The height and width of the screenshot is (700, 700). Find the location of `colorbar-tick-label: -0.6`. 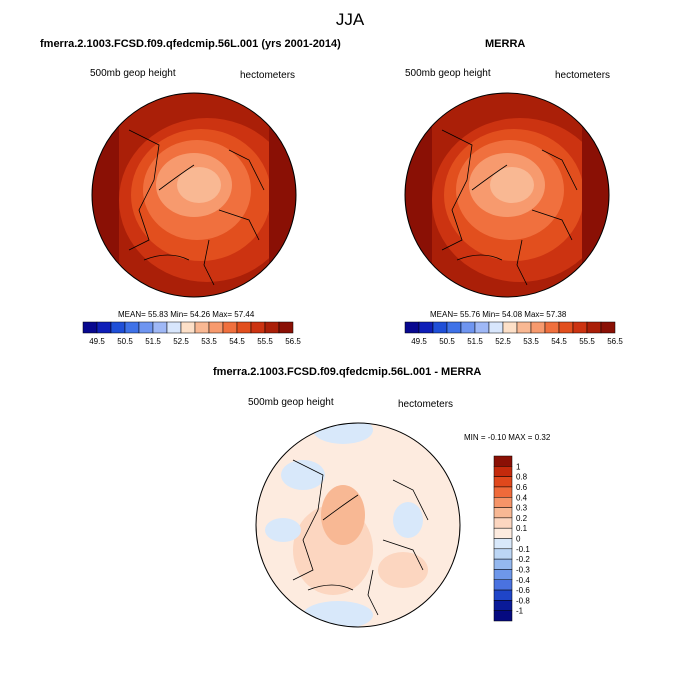

colorbar-tick-label: -0.6 is located at coordinates (523, 590).